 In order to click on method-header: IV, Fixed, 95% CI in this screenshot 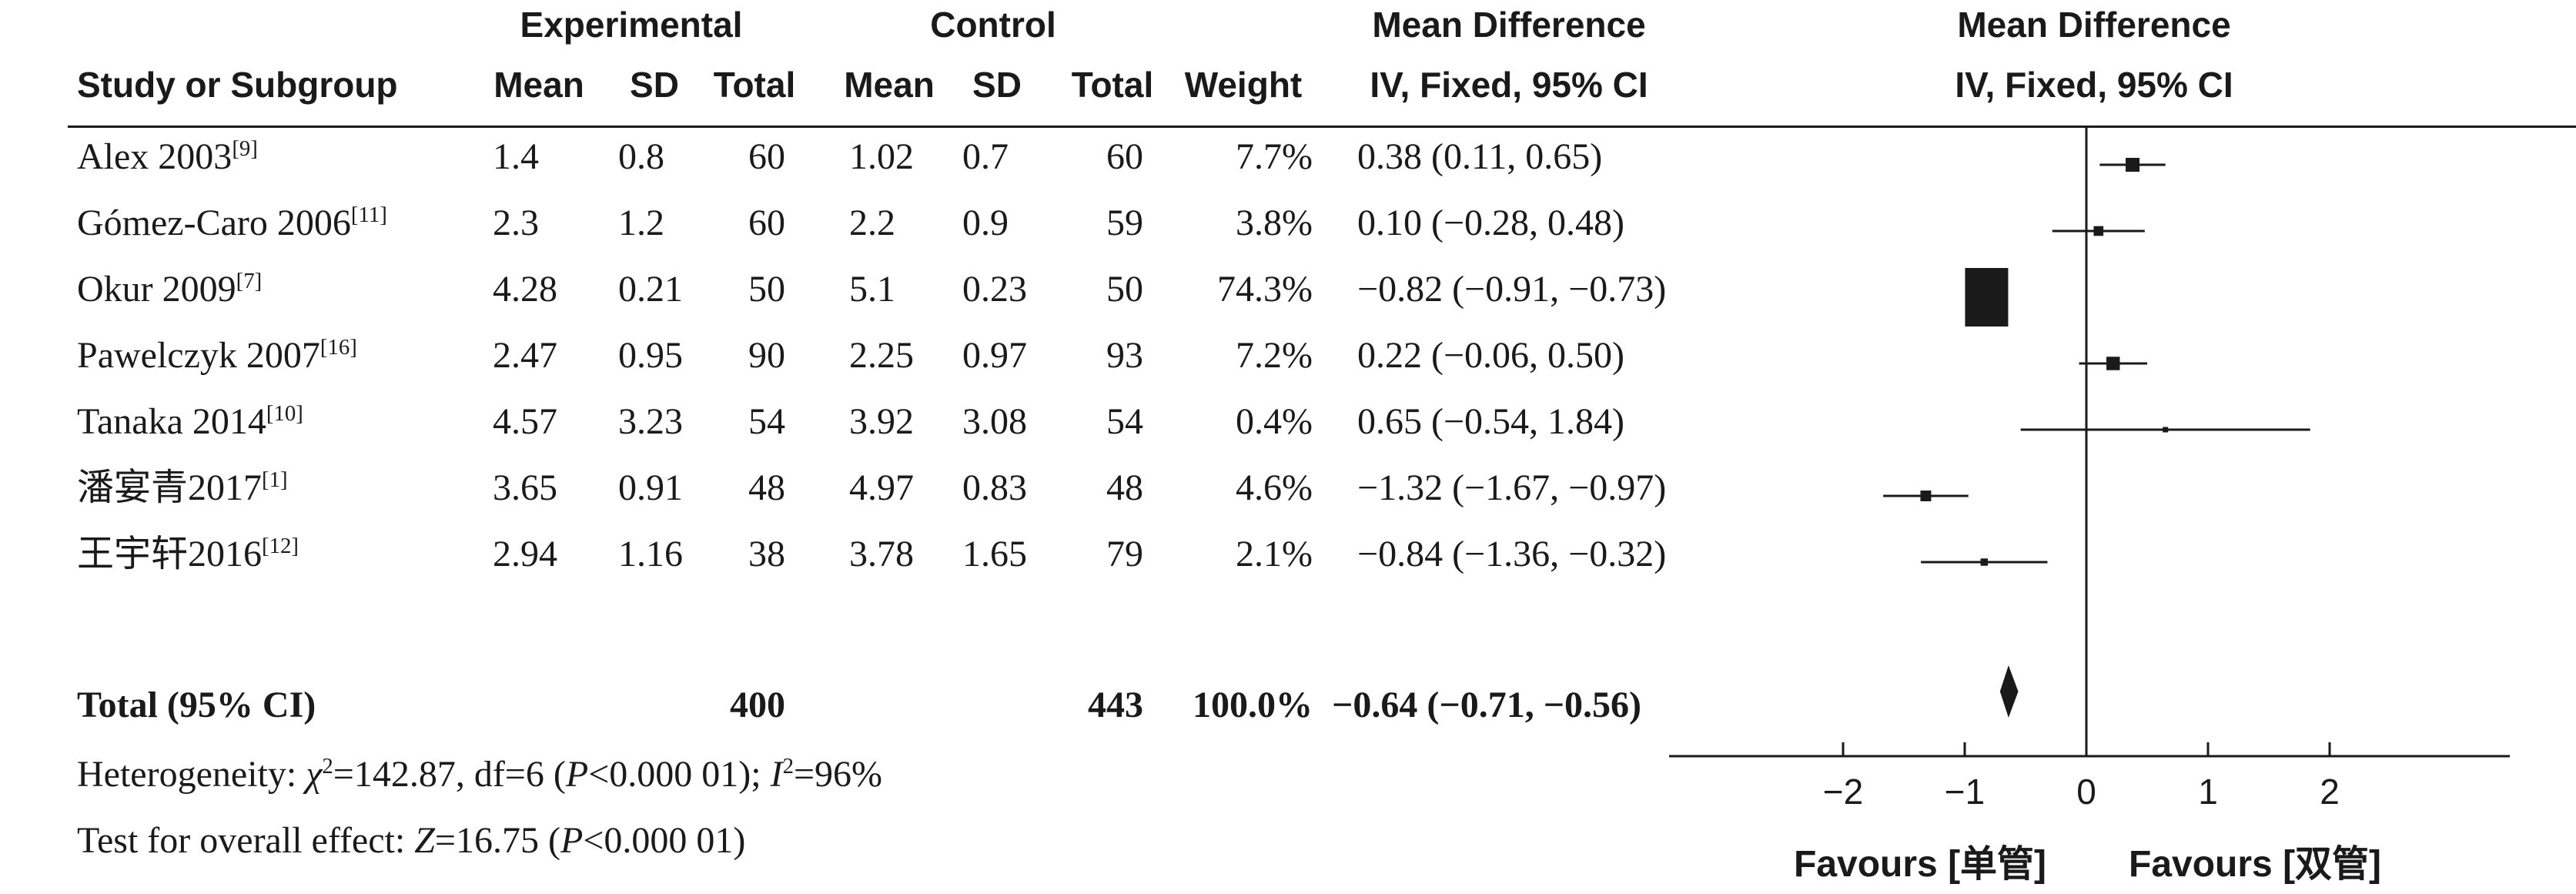, I will do `click(1509, 85)`.